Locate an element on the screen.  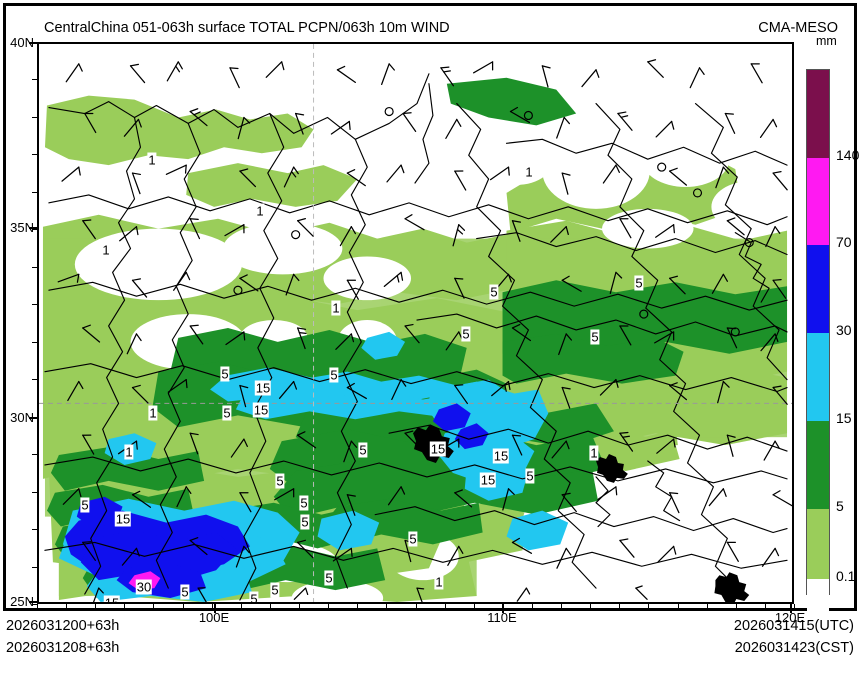
lat-tick-label: 40N is located at coordinates (22, 42).